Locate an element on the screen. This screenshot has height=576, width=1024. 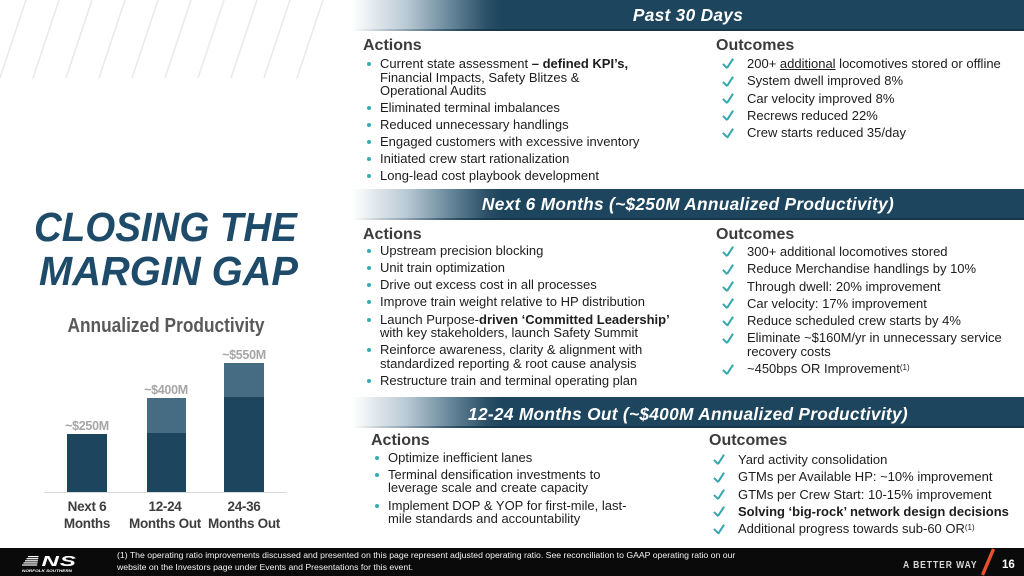
svg-text: NS is located at coordinates (59, 561).